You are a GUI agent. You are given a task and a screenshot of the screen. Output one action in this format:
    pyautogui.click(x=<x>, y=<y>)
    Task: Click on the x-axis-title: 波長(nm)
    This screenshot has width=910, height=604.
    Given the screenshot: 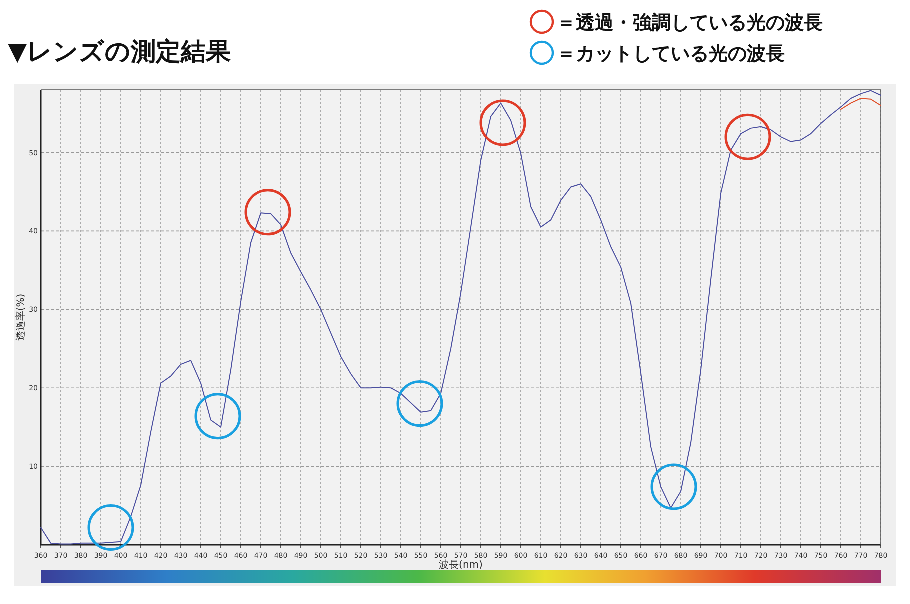 What is the action you would take?
    pyautogui.click(x=461, y=565)
    